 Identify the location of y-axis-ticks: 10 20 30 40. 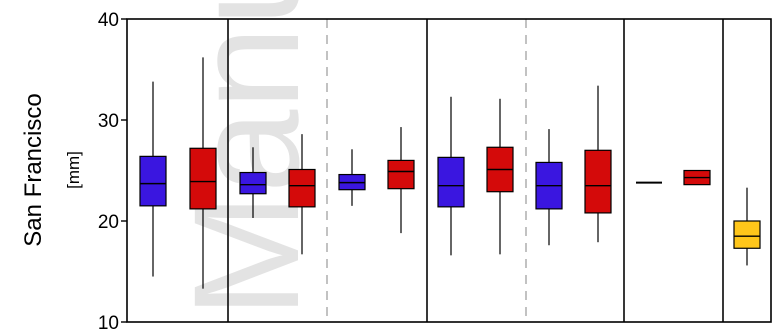
(112, 169).